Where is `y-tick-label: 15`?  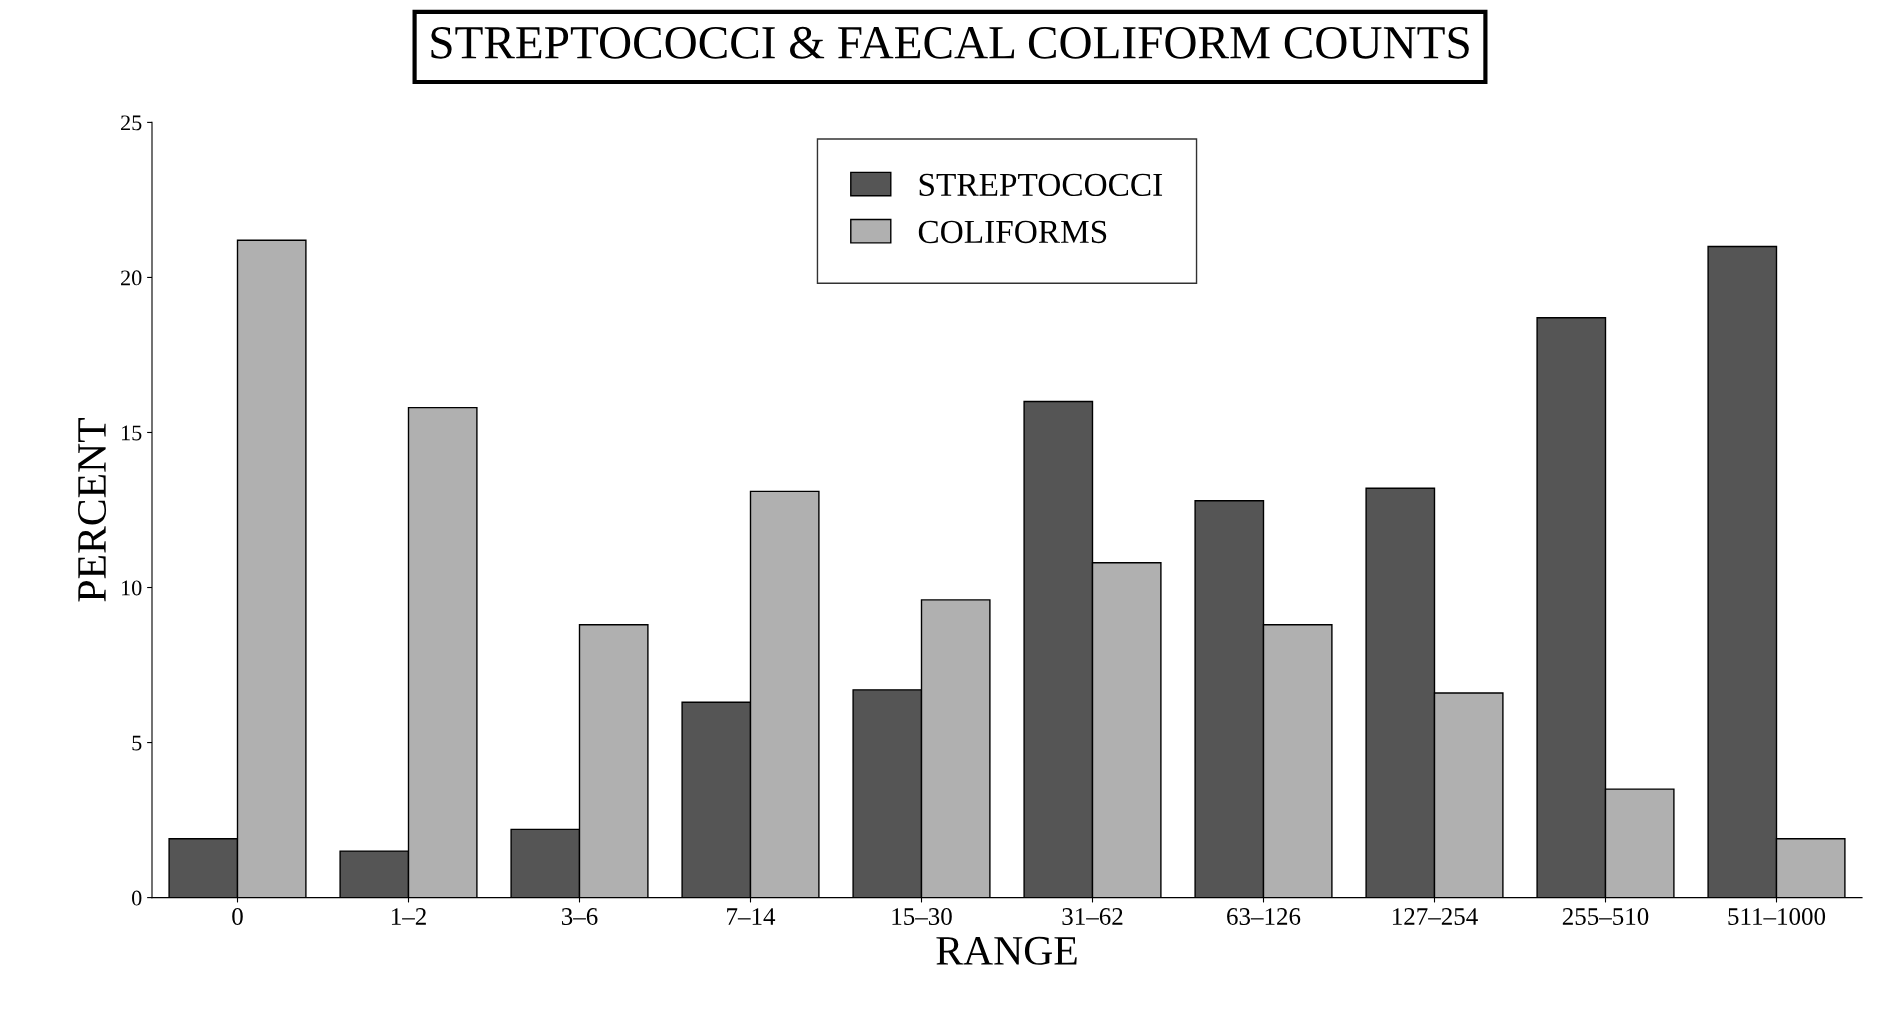 y-tick-label: 15 is located at coordinates (132, 433).